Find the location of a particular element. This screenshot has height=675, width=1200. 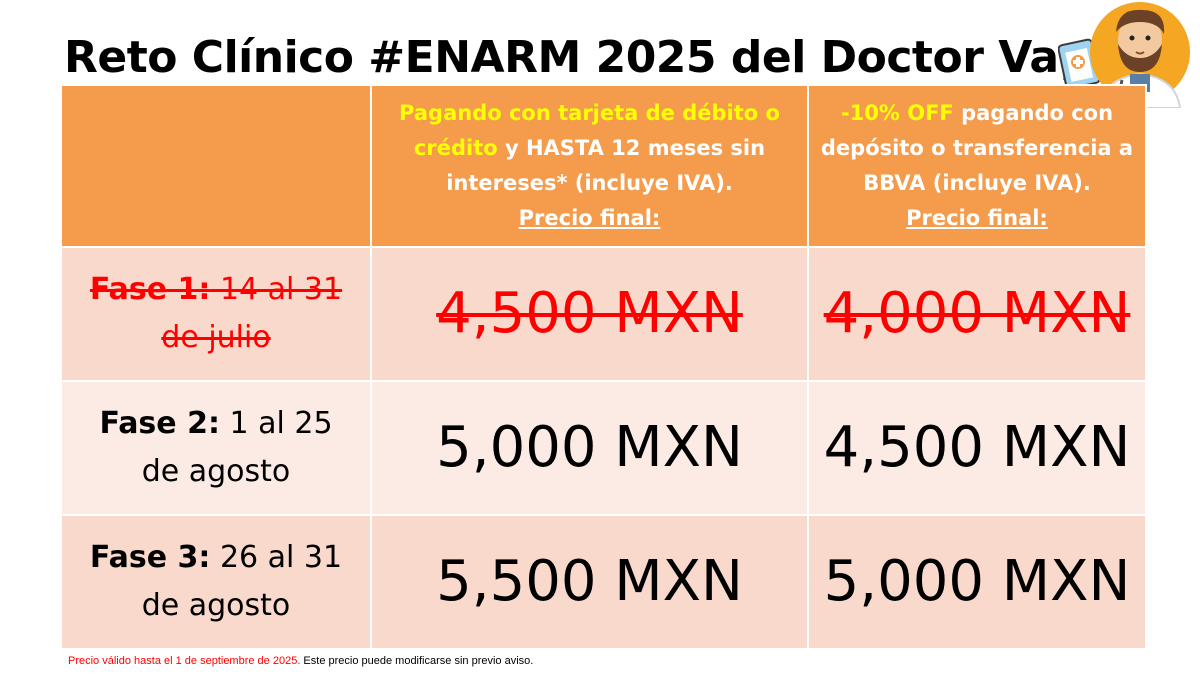

phase-dates: 26 al 31 de agosto is located at coordinates (242, 581).